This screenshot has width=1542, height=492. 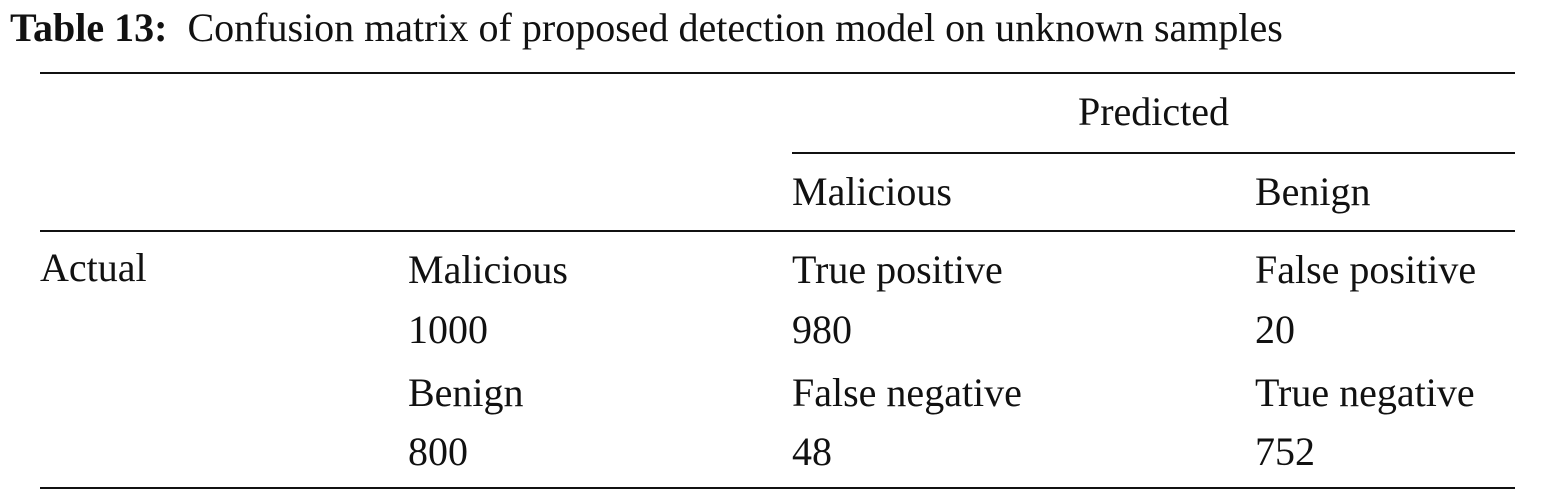 I want to click on column-header: Malicious, so click(x=872, y=191).